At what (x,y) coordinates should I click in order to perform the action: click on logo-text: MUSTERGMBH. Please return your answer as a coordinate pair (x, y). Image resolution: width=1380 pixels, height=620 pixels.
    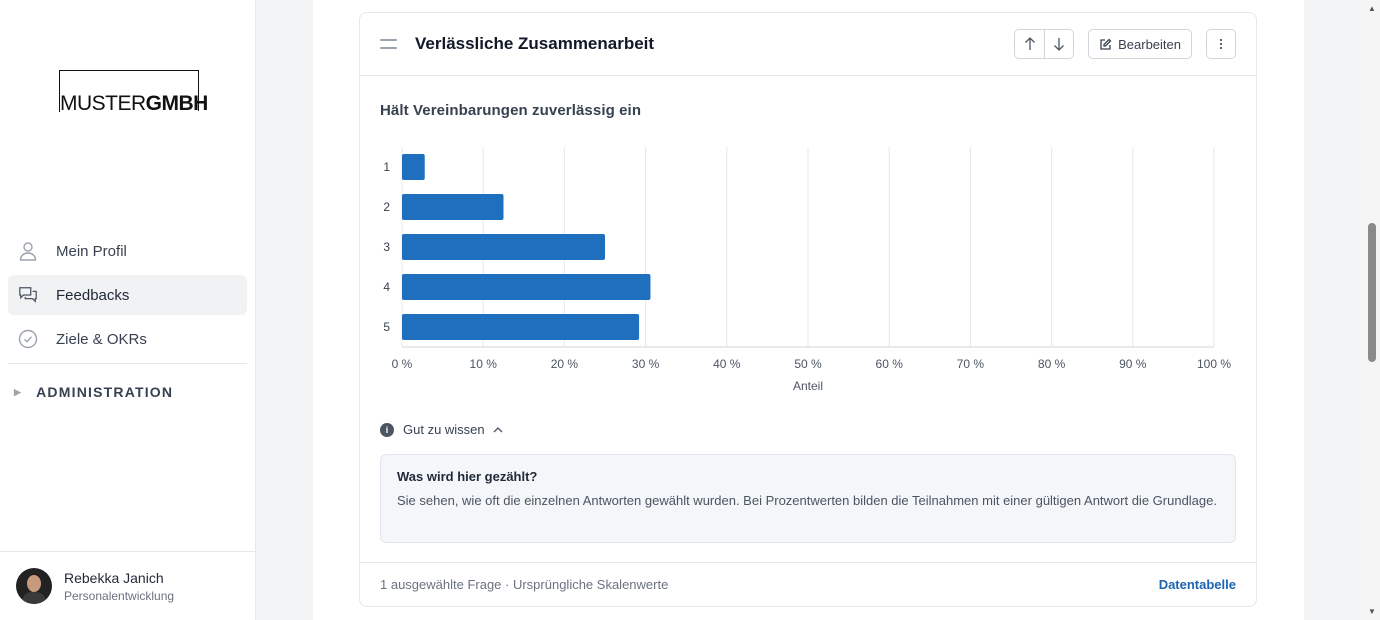
    Looking at the image, I should click on (134, 103).